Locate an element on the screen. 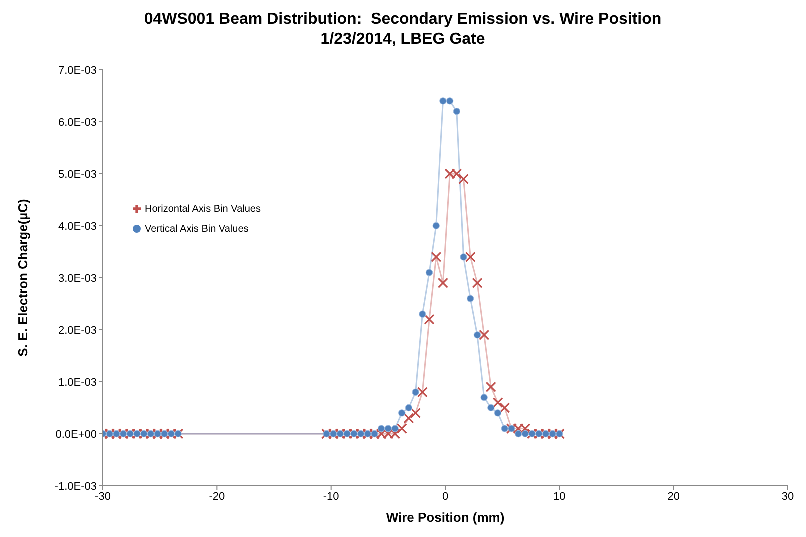 This screenshot has height=537, width=806. x-tick-label: 10 is located at coordinates (560, 496).